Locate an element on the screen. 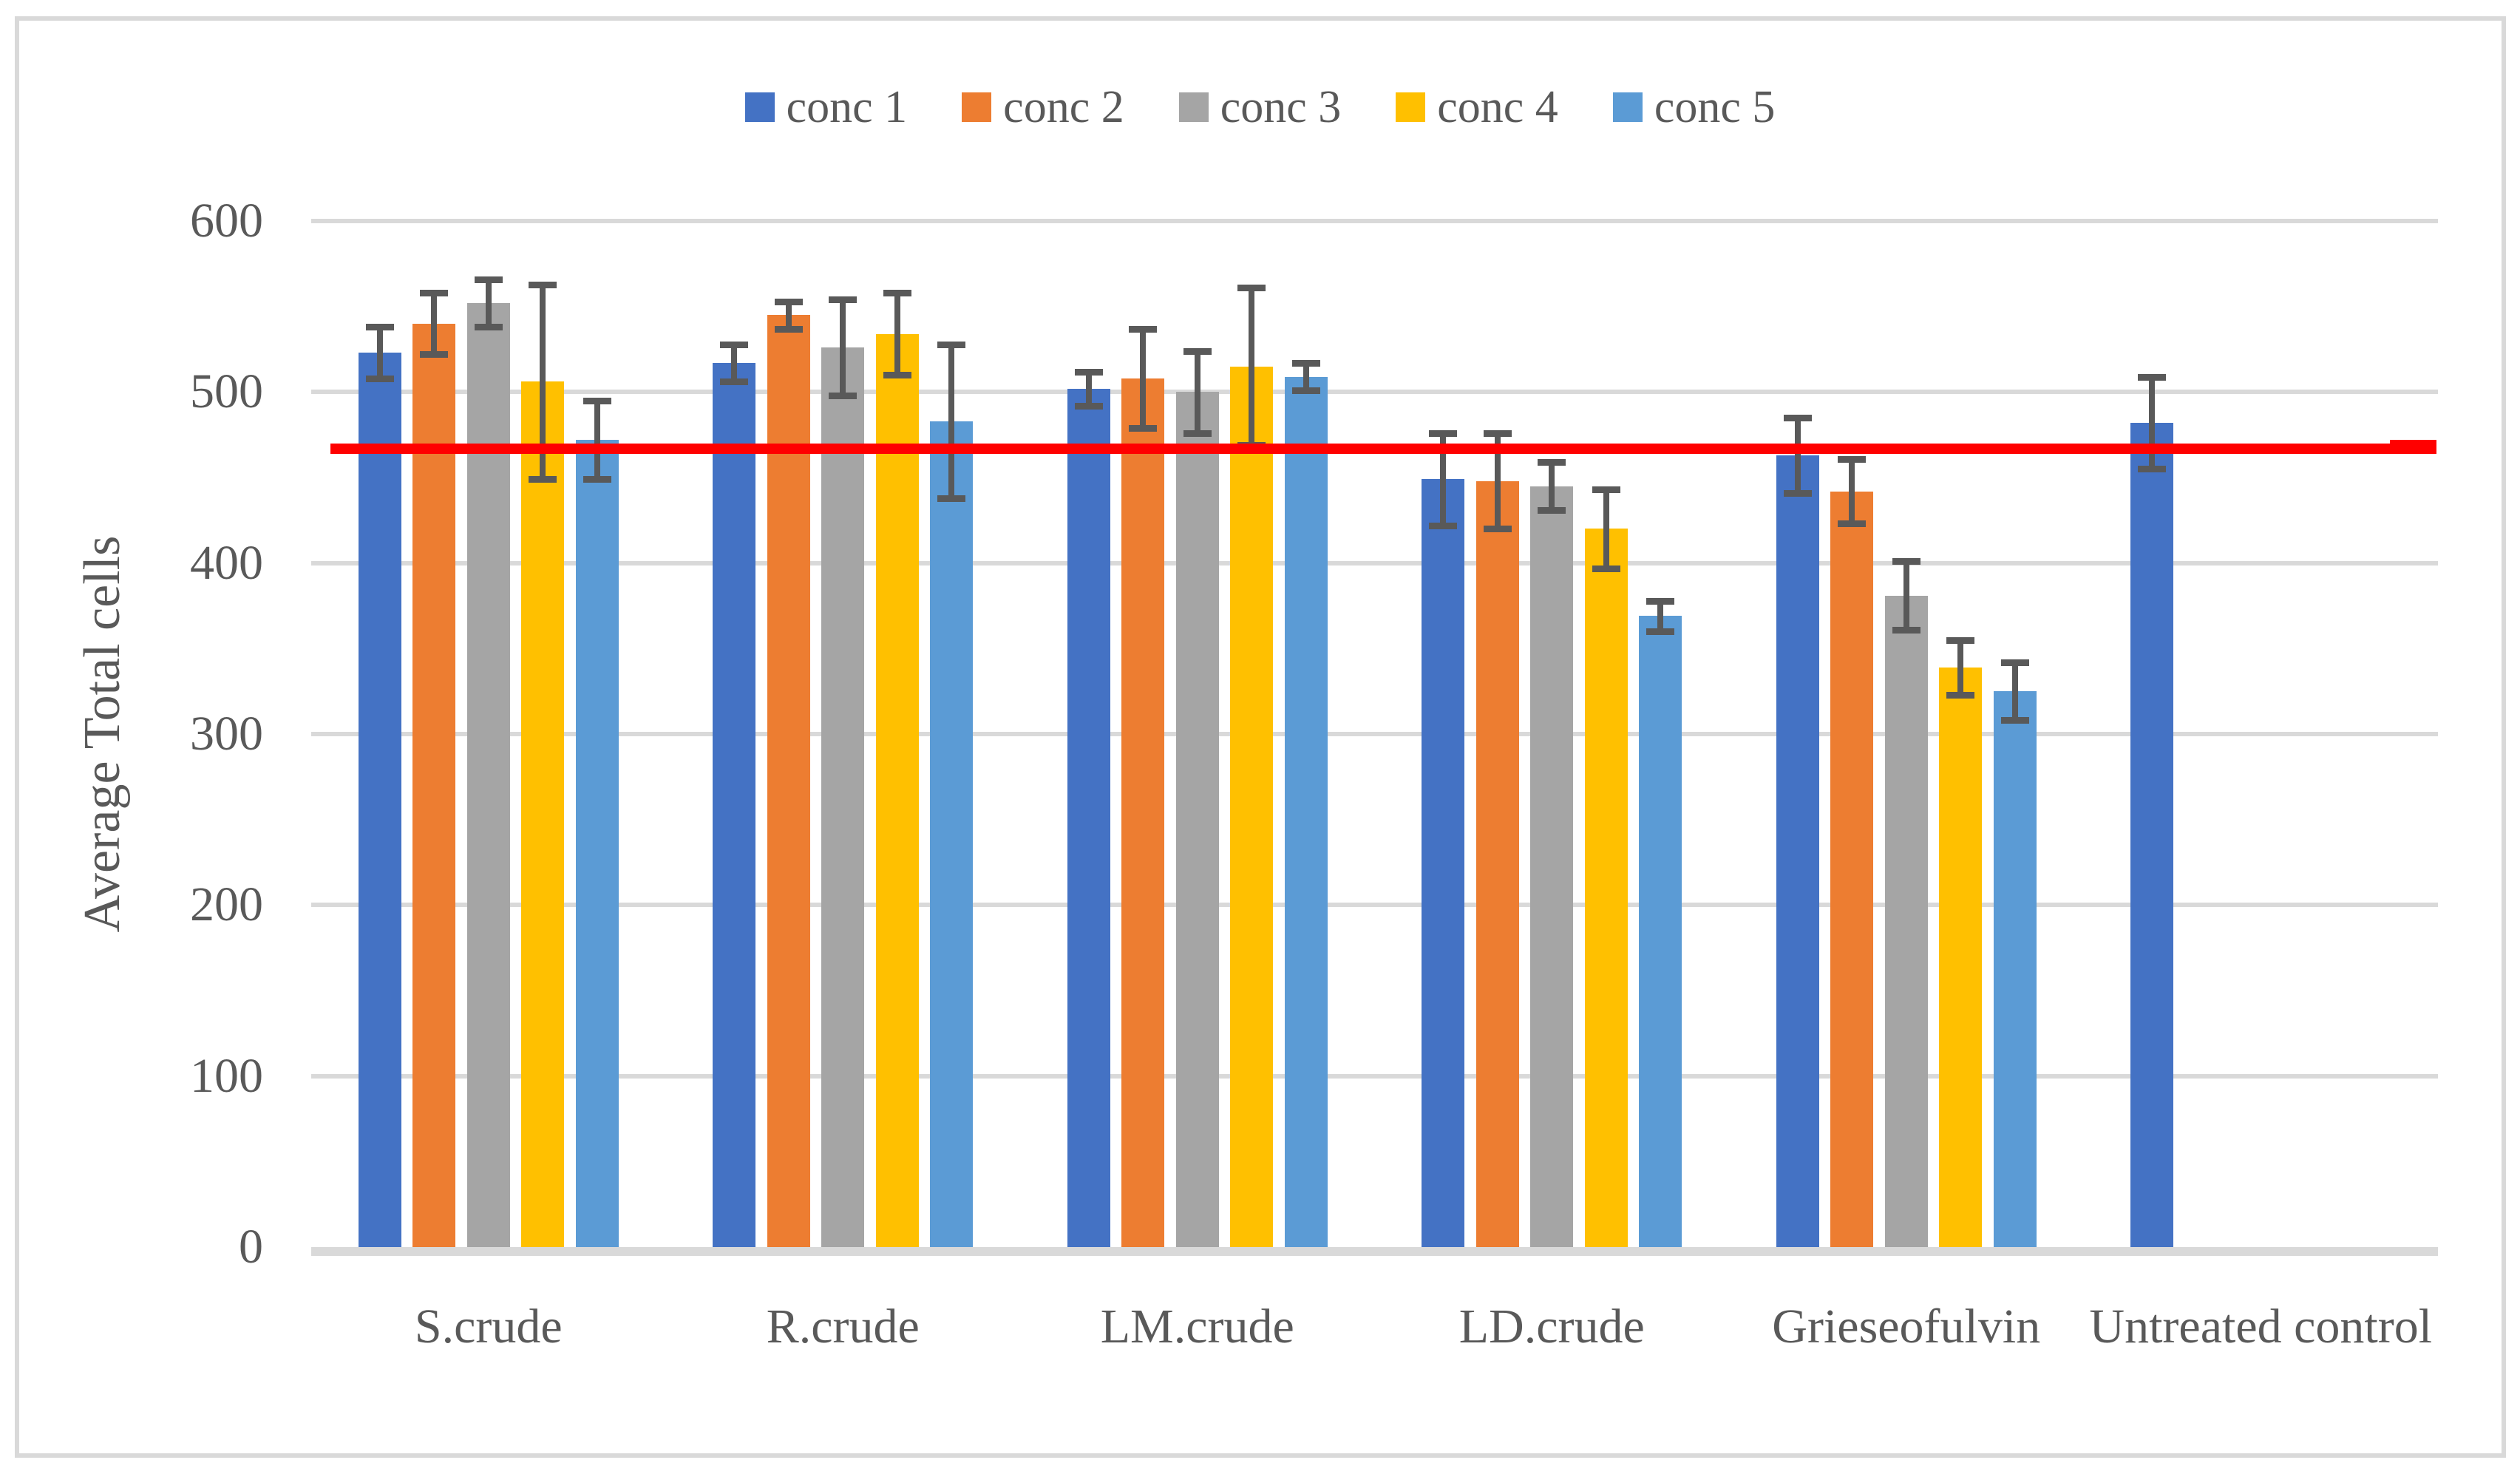 The width and height of the screenshot is (2520, 1474). error-bar-cap-top-conc-4-grieseofulvin is located at coordinates (1960, 640).